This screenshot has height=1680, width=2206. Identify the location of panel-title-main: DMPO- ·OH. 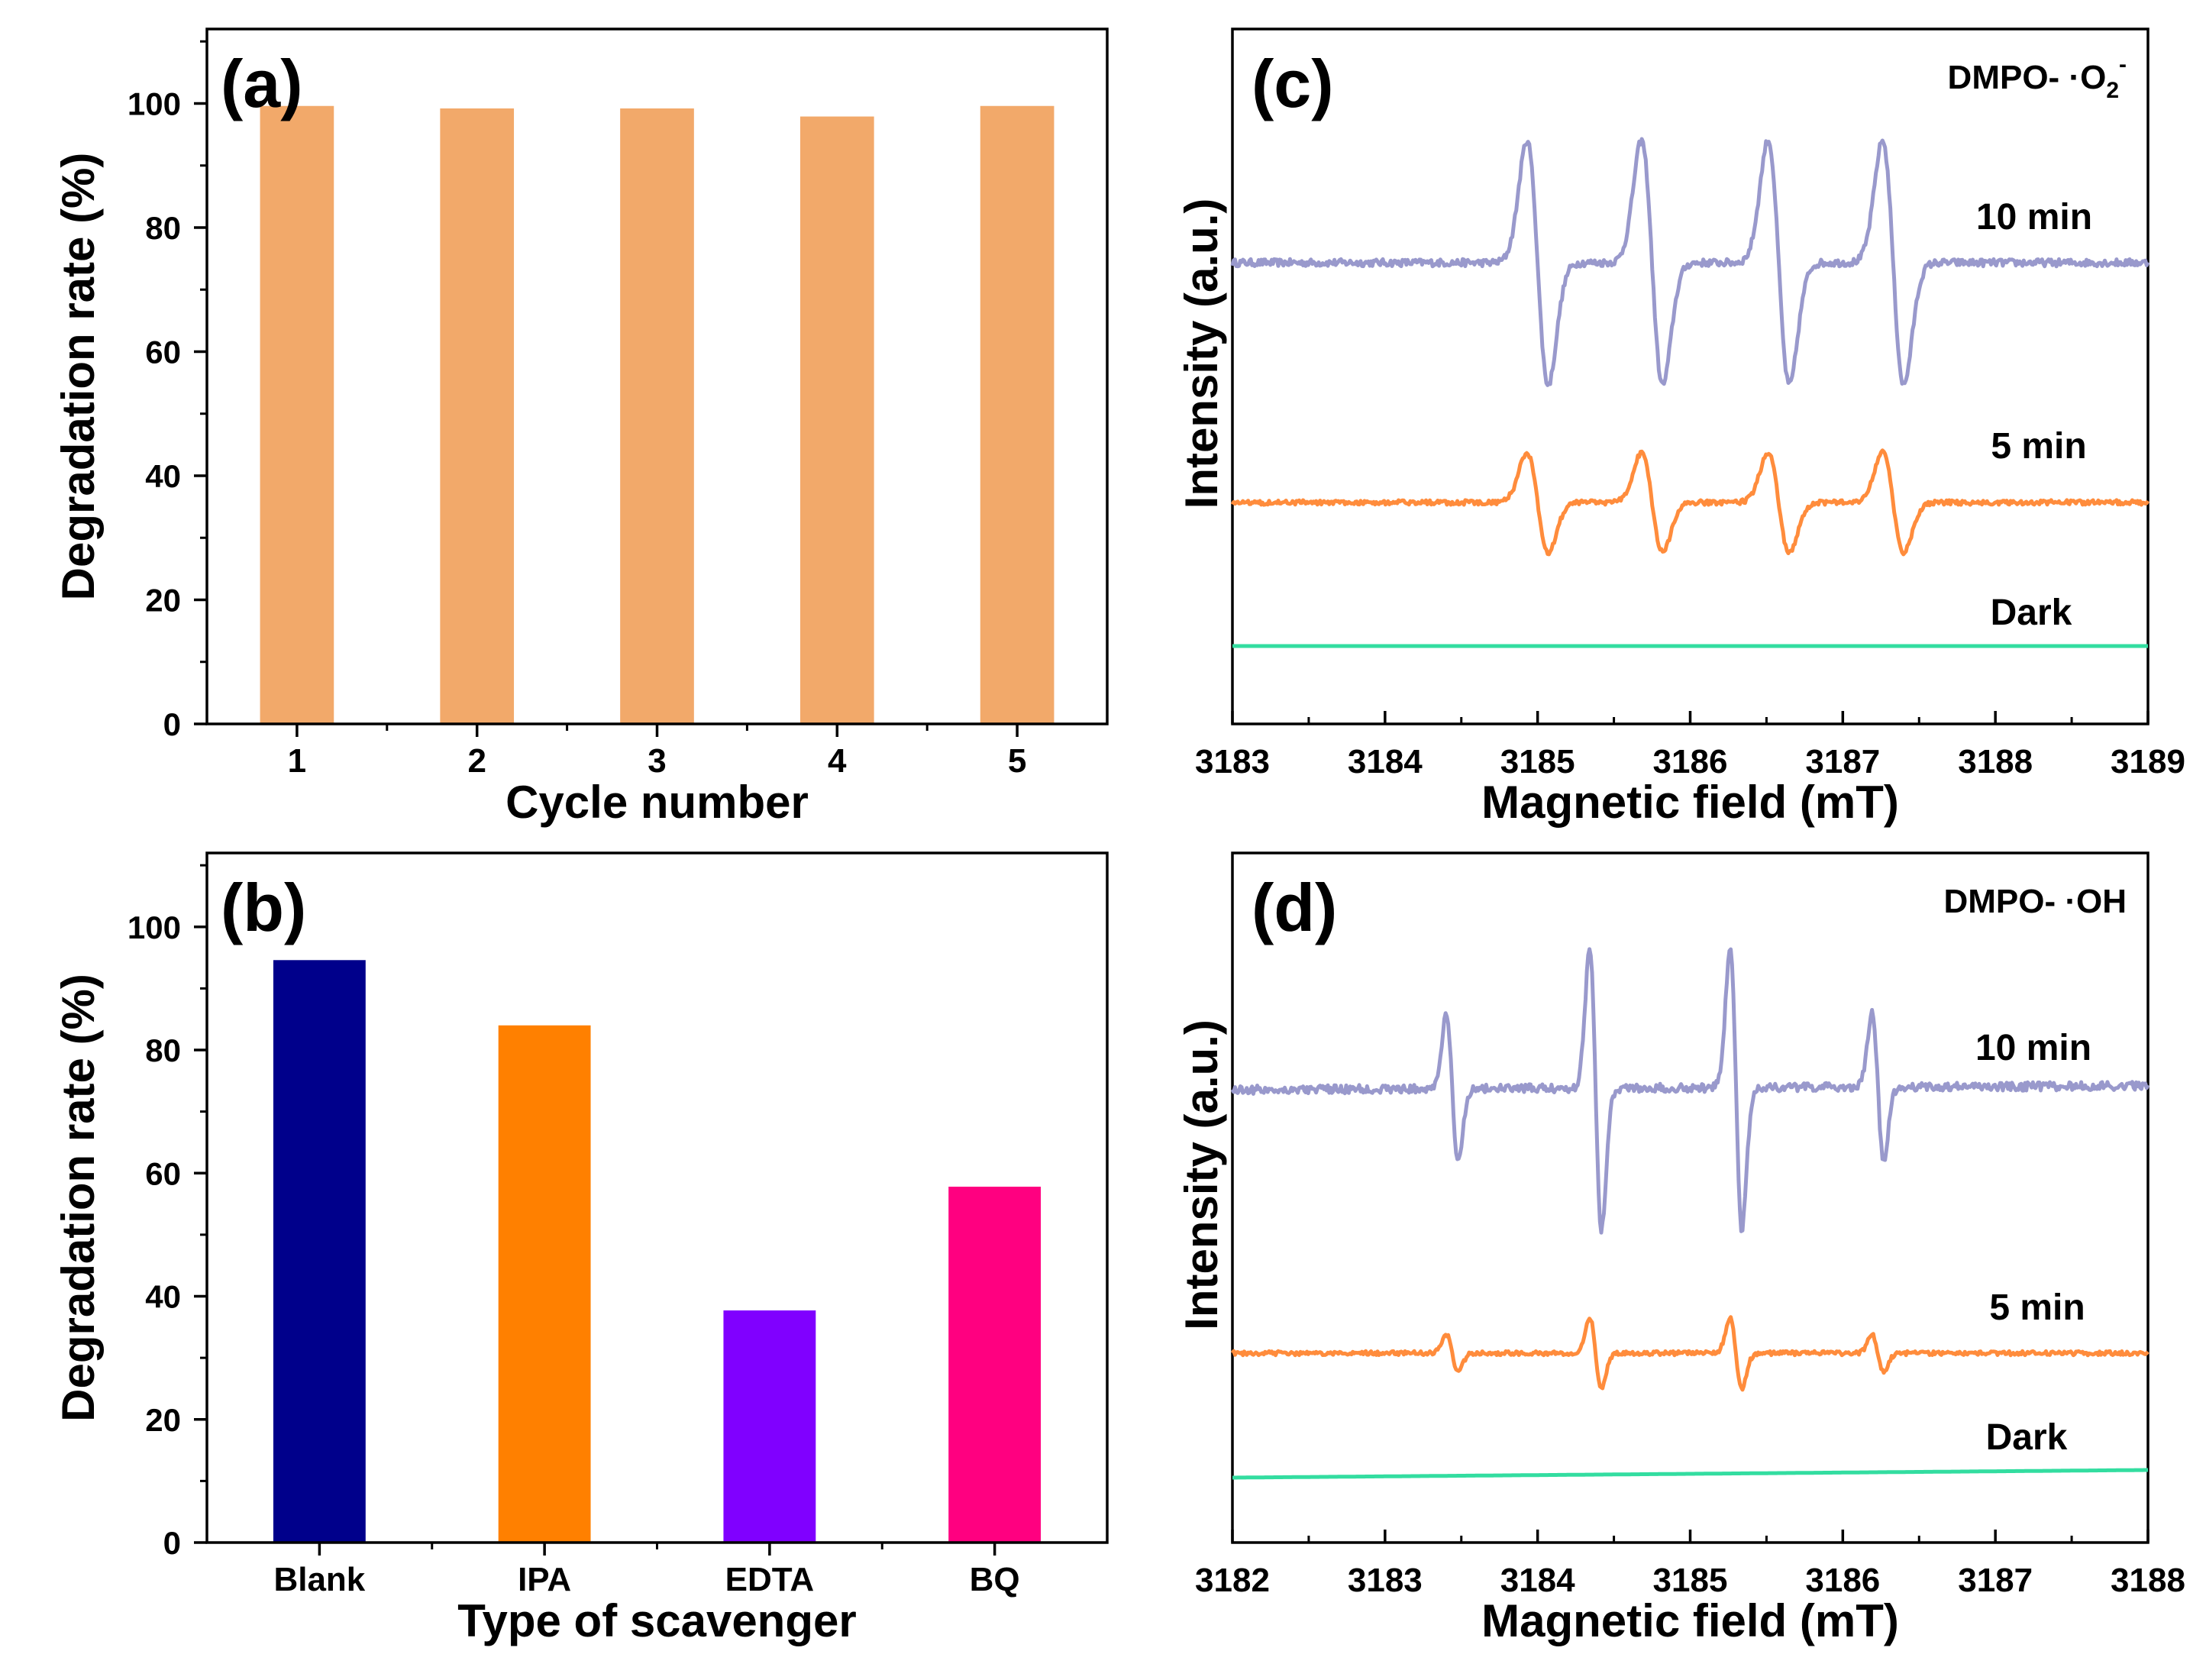
(2035, 901).